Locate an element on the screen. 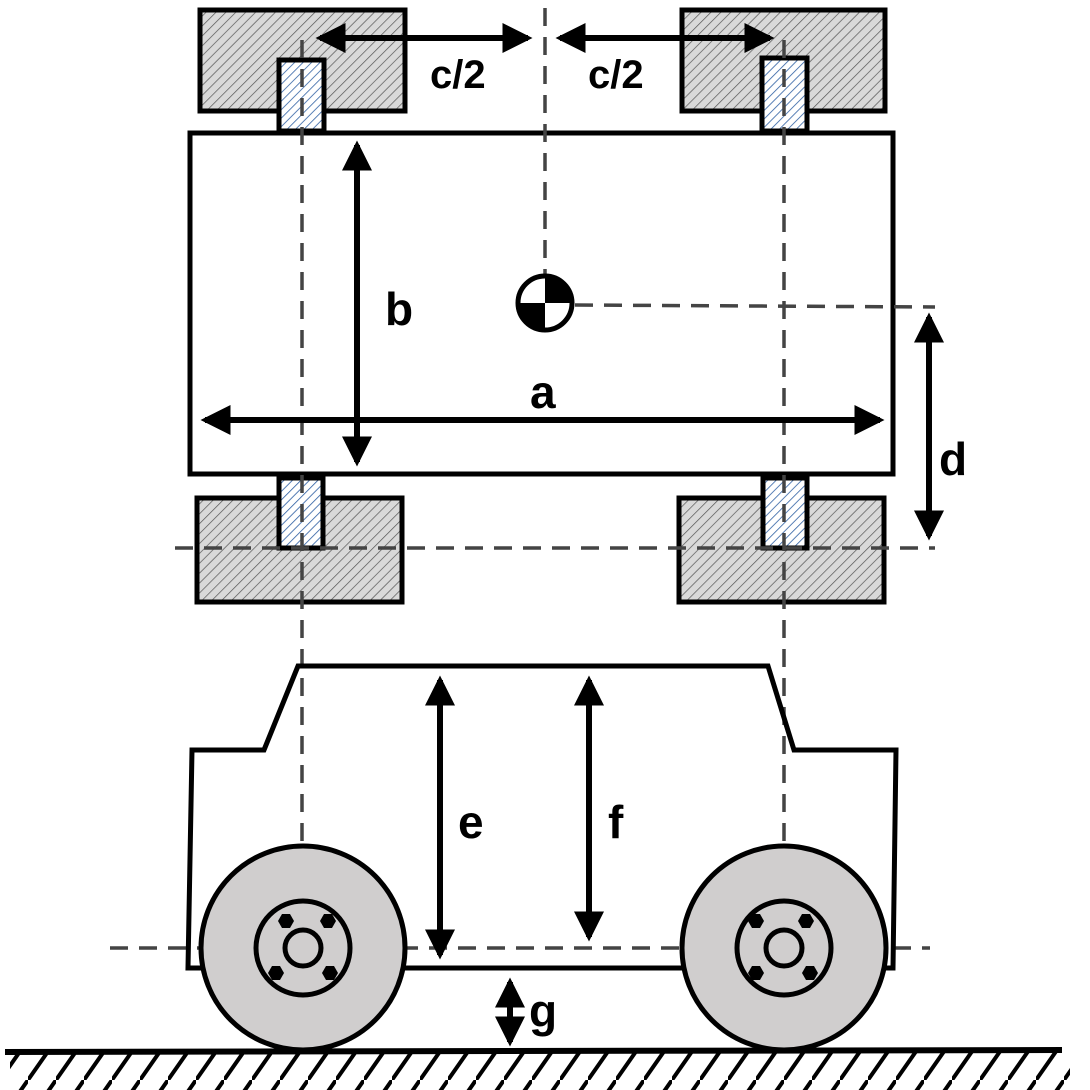  label-f: f is located at coordinates (616, 822).